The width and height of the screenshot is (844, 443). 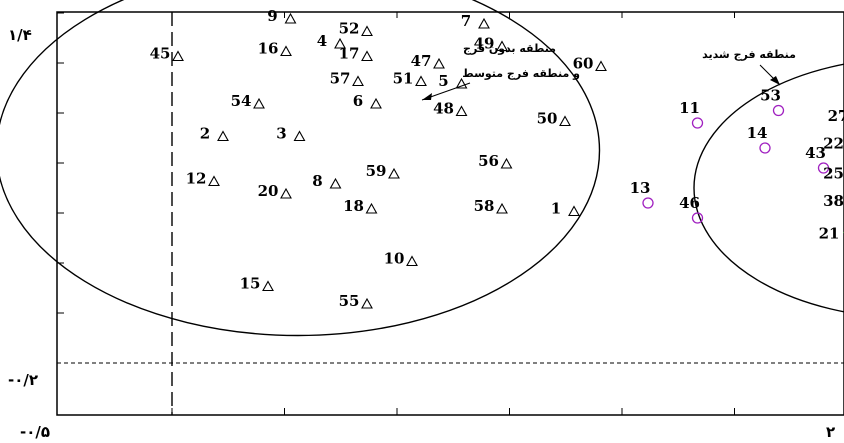 I want to click on point-label-12: 12, so click(x=196, y=179).